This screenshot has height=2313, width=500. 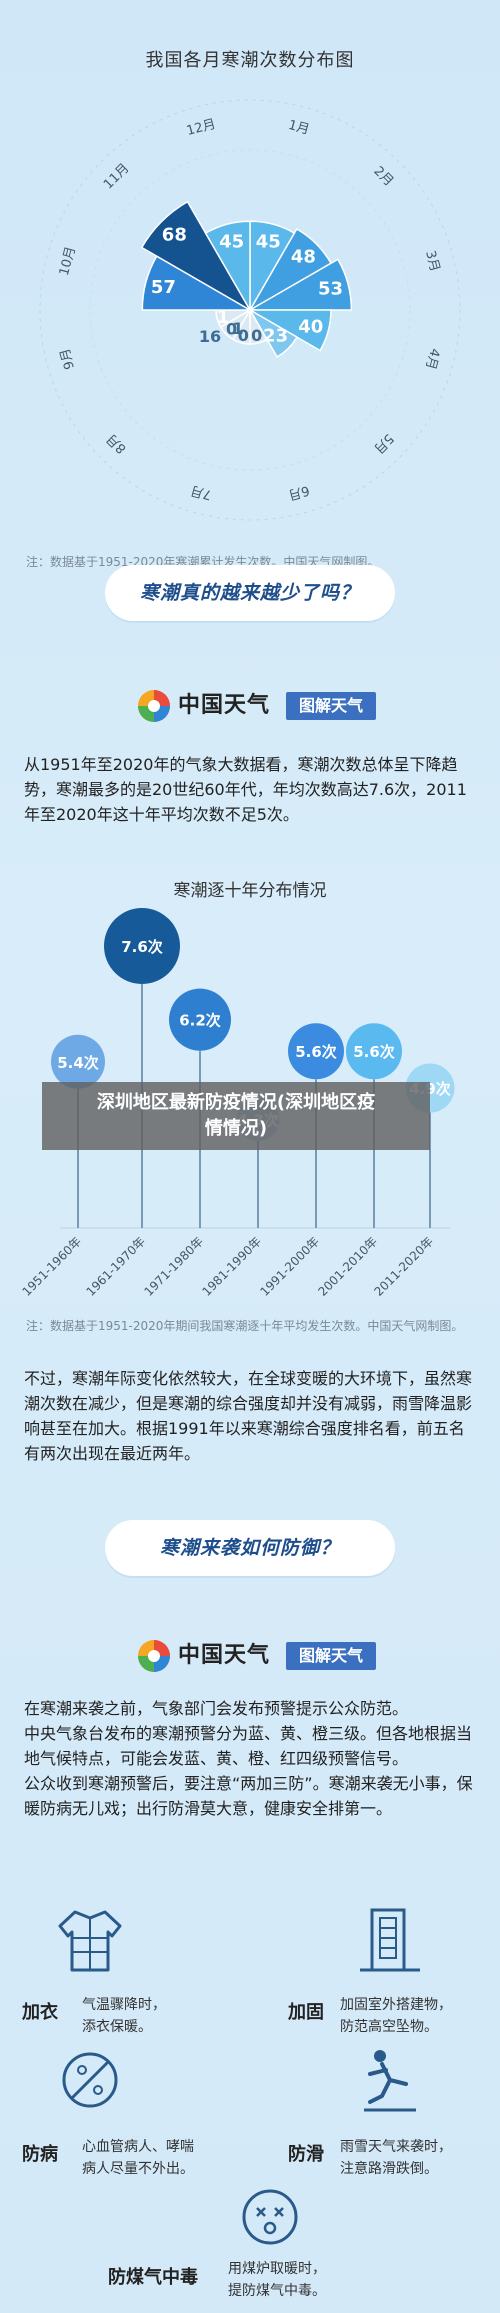 I want to click on tip-line: 提防煤气中毒。, so click(x=277, y=2291).